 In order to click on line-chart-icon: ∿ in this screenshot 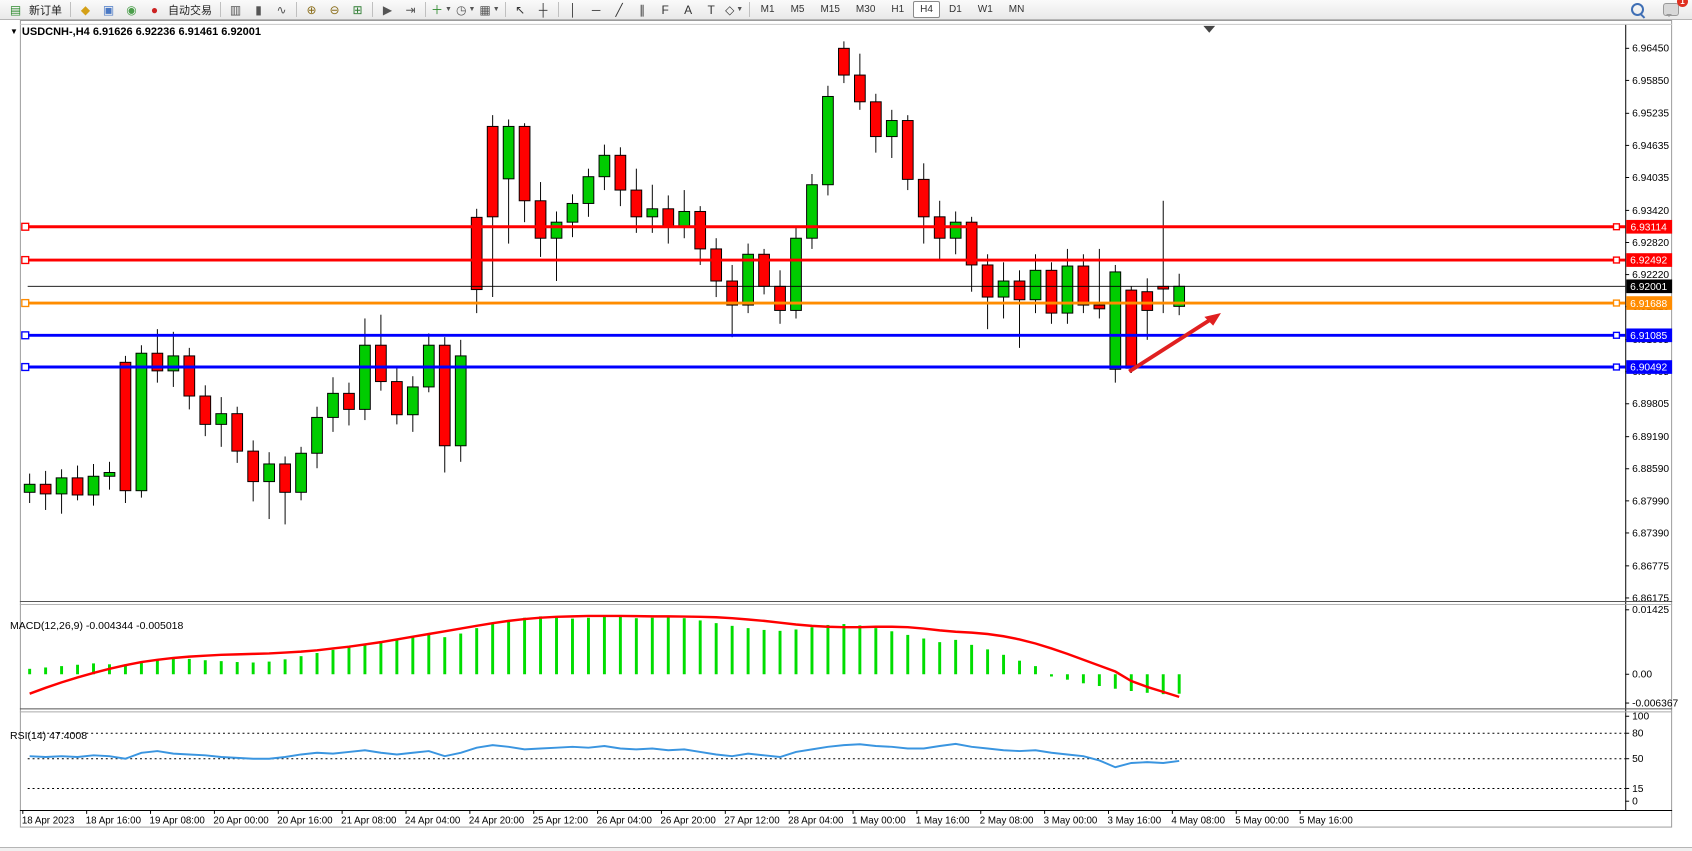, I will do `click(281, 9)`.